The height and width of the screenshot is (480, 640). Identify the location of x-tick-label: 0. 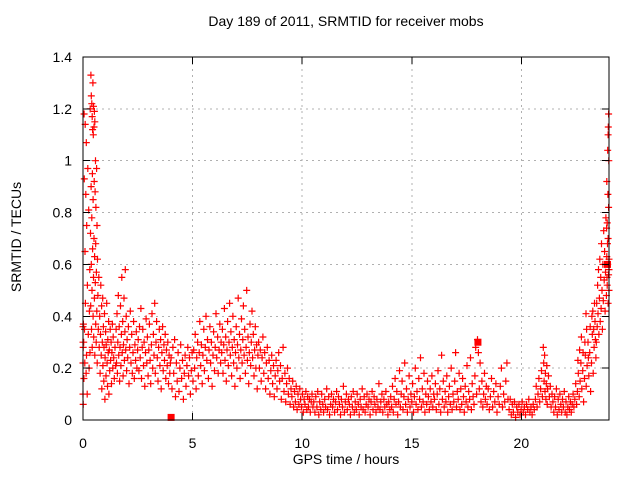
(83, 443).